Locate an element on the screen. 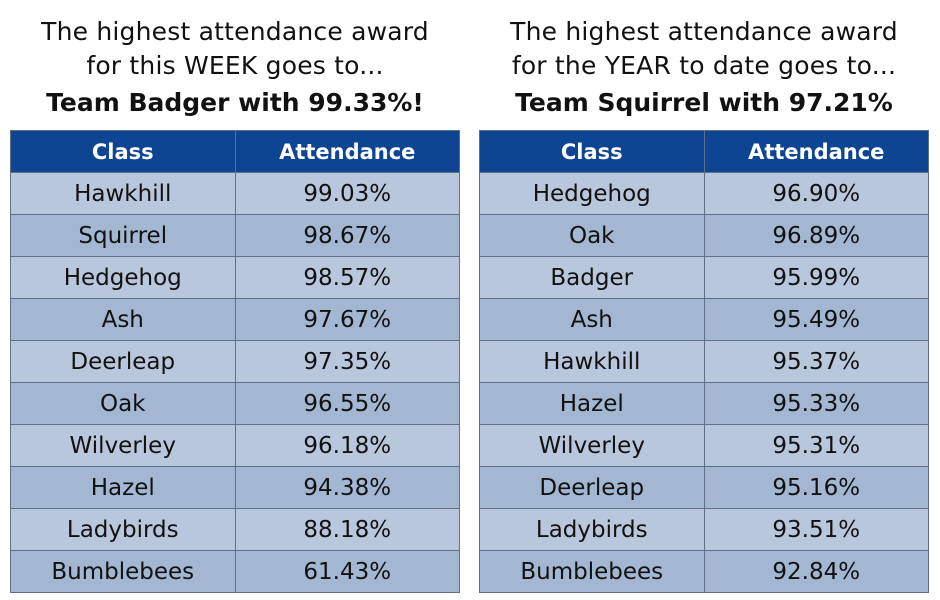 Image resolution: width=940 pixels, height=600 pixels. attendance-cell: 96.90% is located at coordinates (816, 193).